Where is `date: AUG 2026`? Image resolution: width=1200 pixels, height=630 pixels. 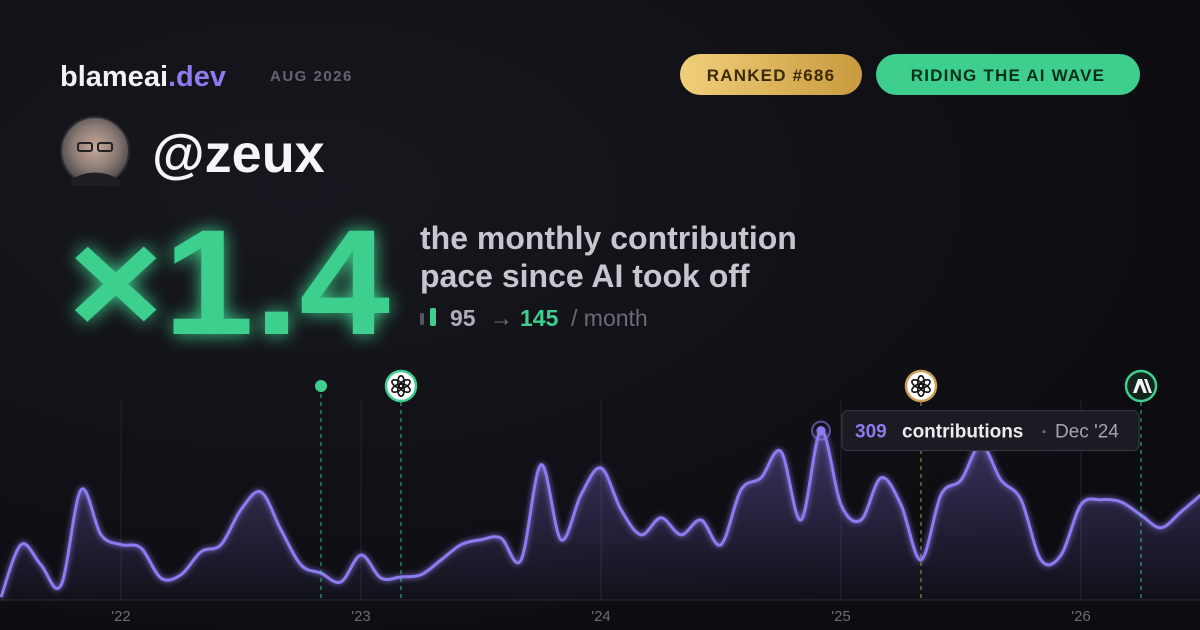 date: AUG 2026 is located at coordinates (311, 76).